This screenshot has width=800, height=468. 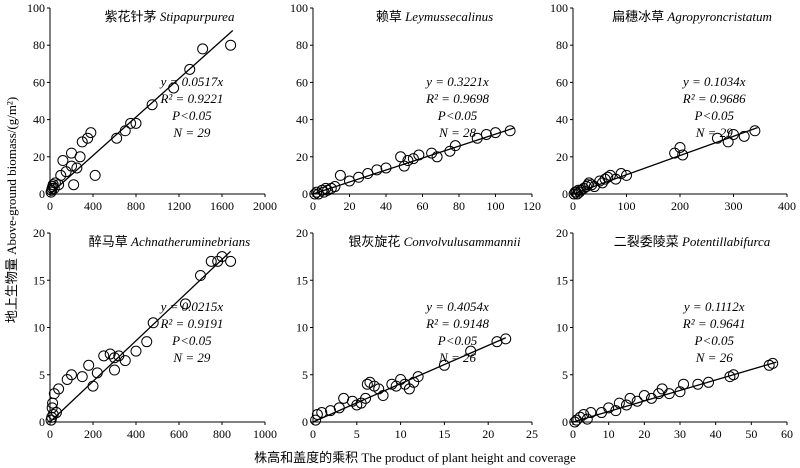 I want to click on panel-title-cn: 扁穗冰草, so click(x=639, y=16).